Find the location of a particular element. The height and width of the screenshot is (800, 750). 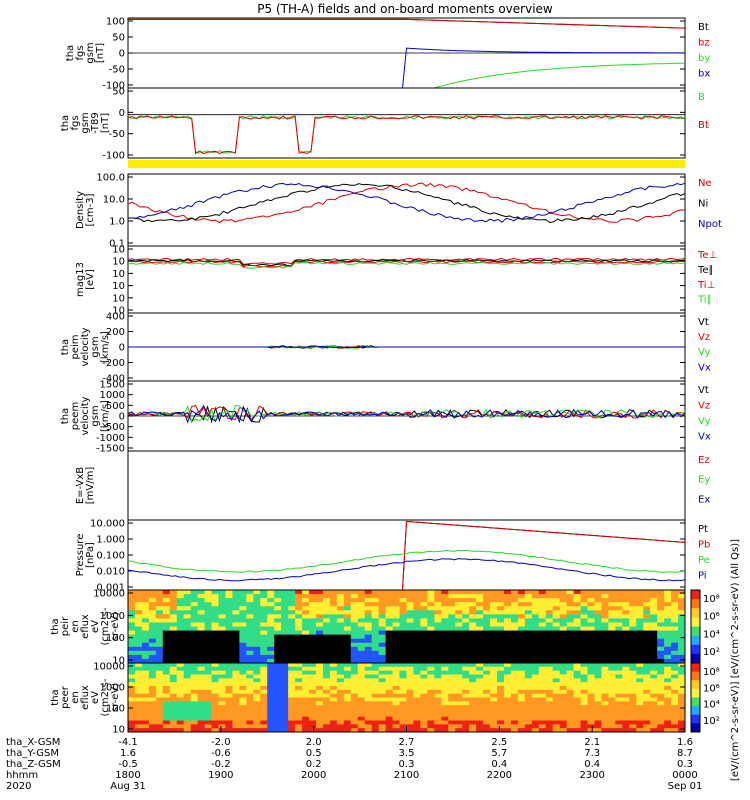

footer-cell: 0.3 is located at coordinates (685, 764).